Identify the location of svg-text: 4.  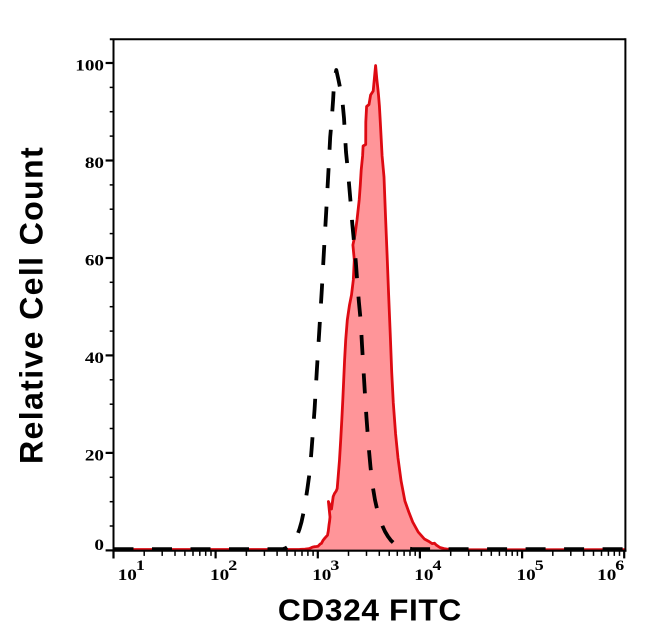
(437, 564).